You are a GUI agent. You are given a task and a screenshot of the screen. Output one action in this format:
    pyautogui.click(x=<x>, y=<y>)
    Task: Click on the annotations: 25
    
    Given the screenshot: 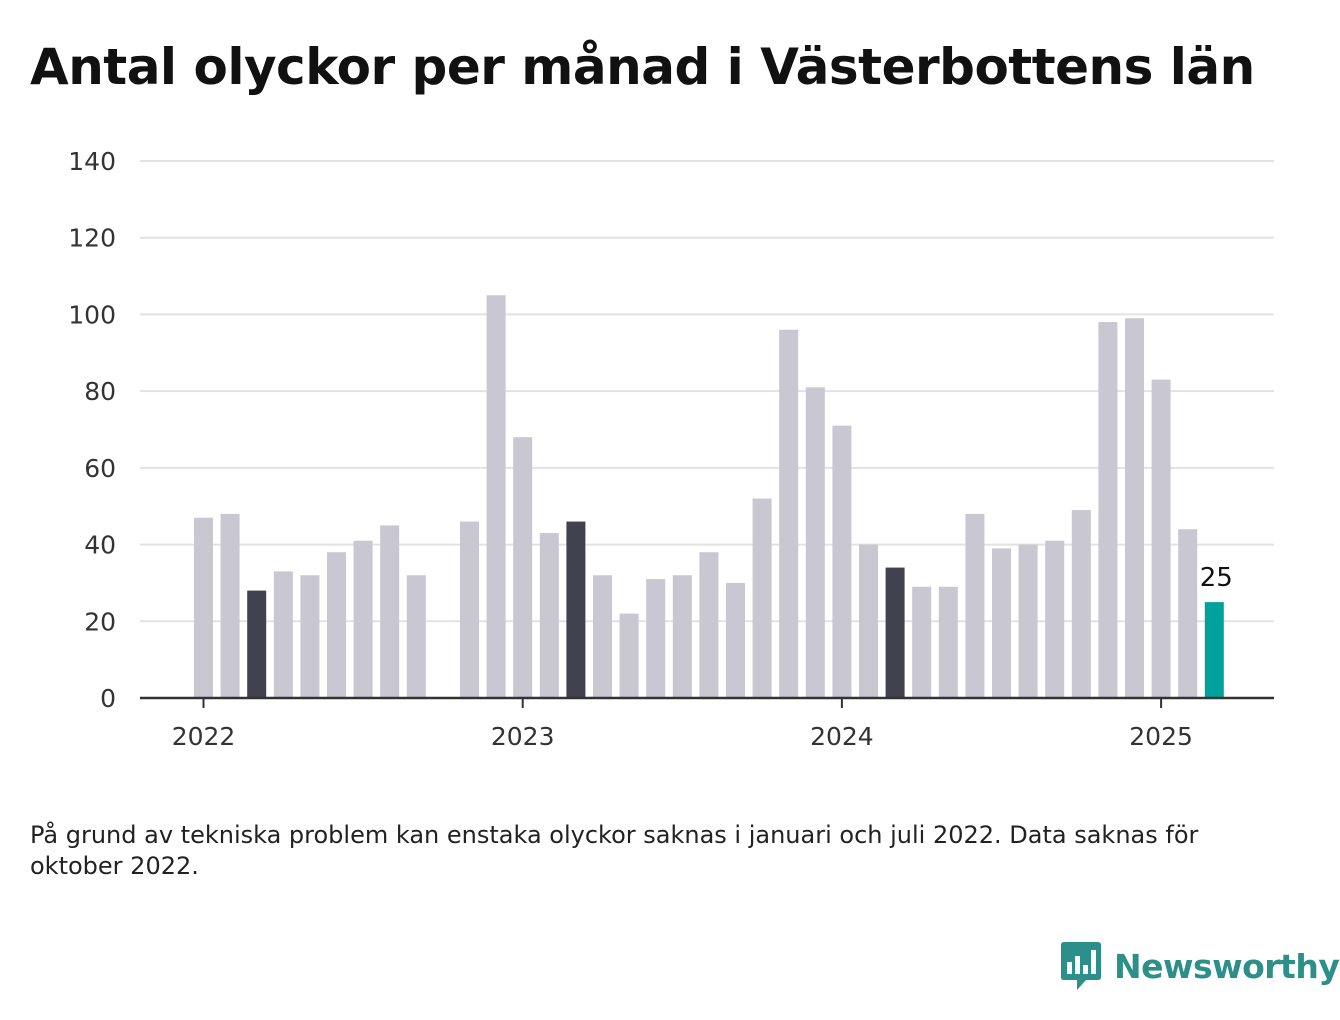 What is the action you would take?
    pyautogui.click(x=1216, y=577)
    